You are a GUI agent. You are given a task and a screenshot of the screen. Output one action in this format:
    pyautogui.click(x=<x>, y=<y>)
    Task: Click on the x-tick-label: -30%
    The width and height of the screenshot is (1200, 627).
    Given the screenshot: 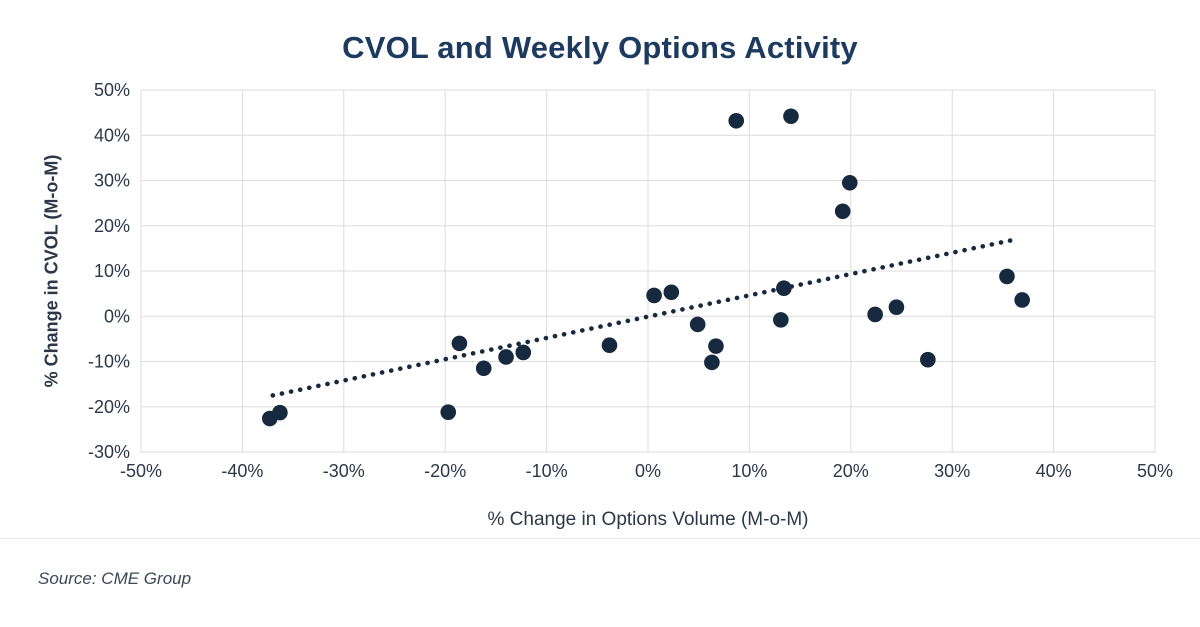 What is the action you would take?
    pyautogui.click(x=344, y=471)
    